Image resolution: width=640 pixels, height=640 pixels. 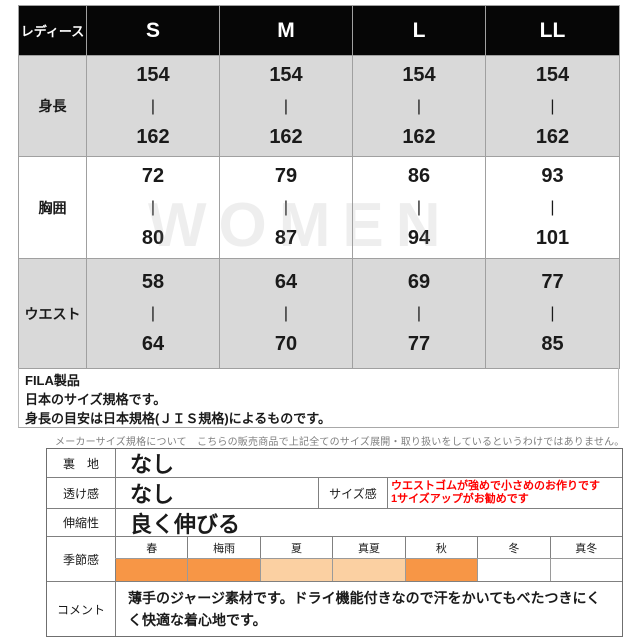 What do you see at coordinates (368, 570) in the screenshot?
I see `season-fill-midsummer` at bounding box center [368, 570].